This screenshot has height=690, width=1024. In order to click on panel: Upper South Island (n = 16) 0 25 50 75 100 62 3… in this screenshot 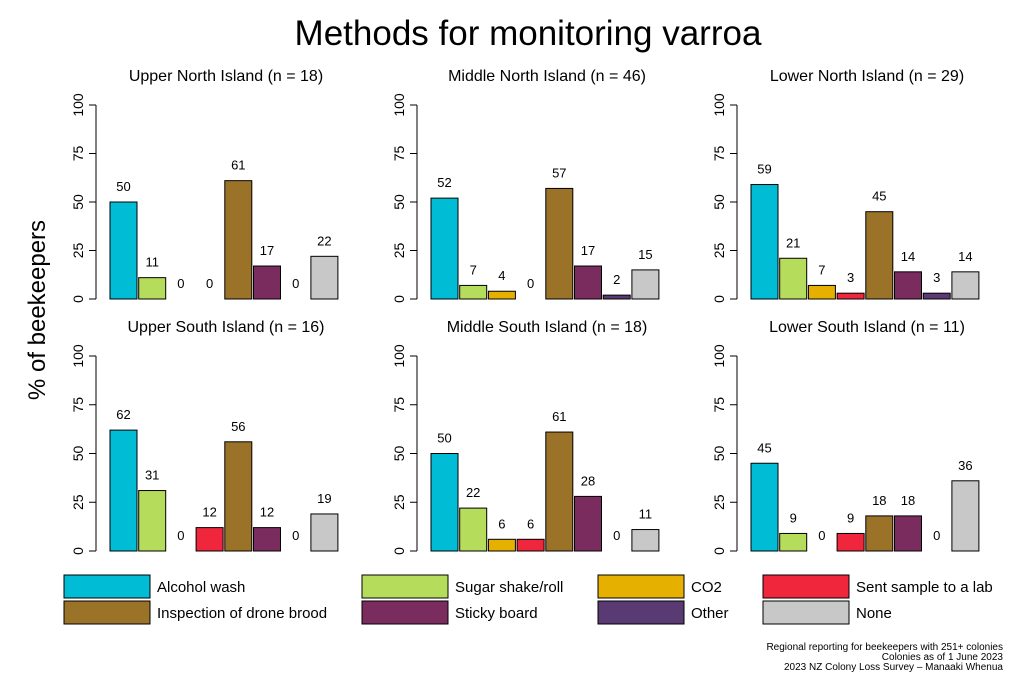, I will do `click(204, 437)`.